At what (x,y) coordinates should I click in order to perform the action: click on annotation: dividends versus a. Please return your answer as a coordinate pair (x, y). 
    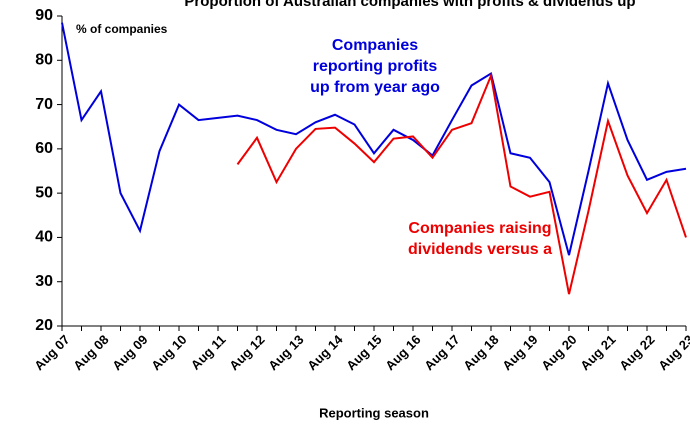
    Looking at the image, I should click on (480, 249).